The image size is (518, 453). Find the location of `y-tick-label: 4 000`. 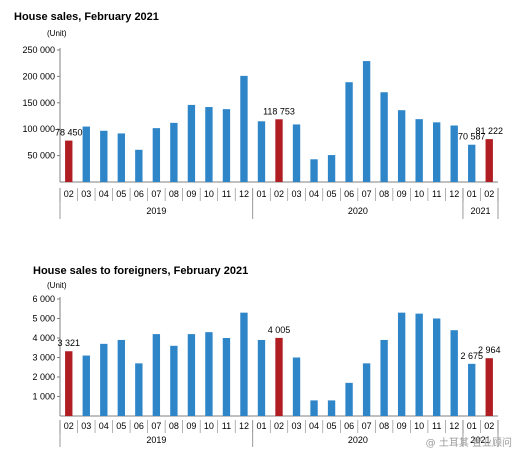

y-tick-label: 4 000 is located at coordinates (43, 338).